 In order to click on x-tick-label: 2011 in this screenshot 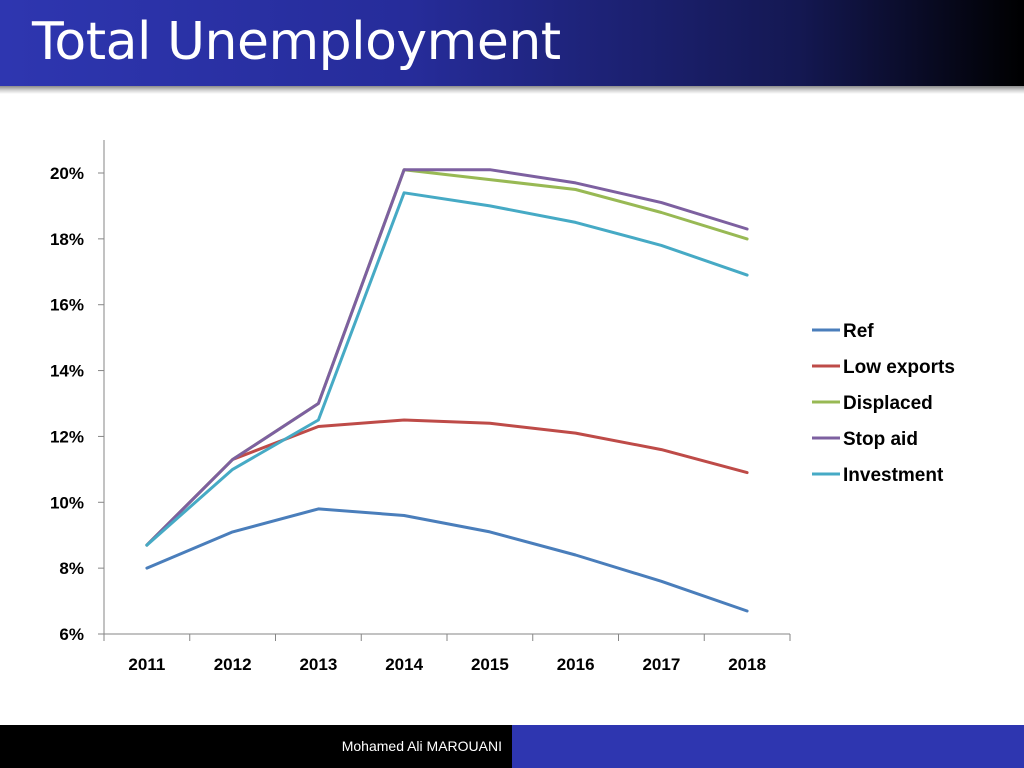, I will do `click(146, 664)`.